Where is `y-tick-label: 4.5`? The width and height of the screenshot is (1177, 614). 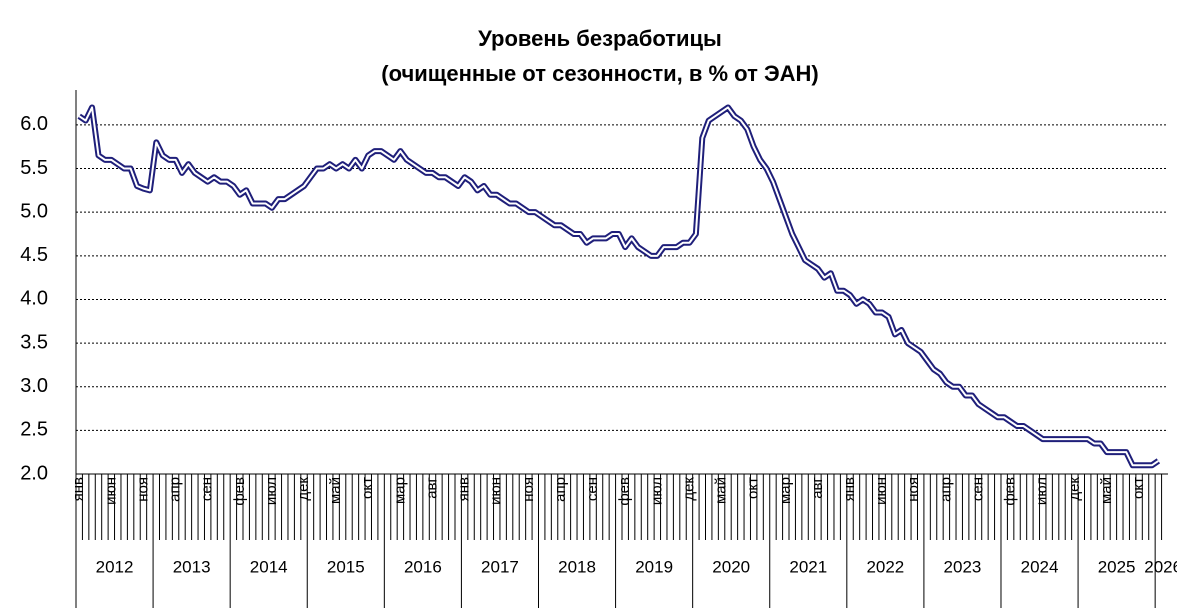 y-tick-label: 4.5 is located at coordinates (34, 255).